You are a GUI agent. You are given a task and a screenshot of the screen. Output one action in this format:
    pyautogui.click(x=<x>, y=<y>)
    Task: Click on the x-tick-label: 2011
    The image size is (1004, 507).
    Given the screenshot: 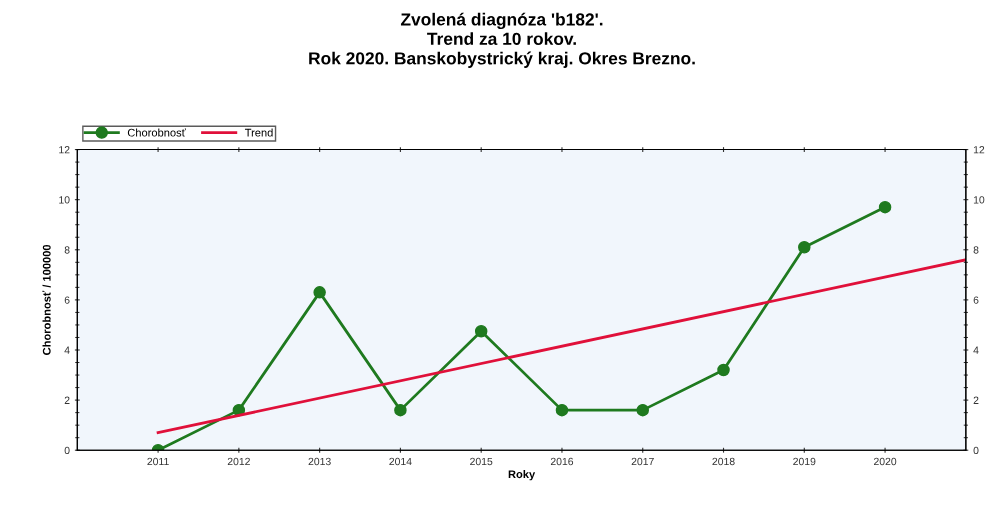 What is the action you would take?
    pyautogui.click(x=158, y=461)
    